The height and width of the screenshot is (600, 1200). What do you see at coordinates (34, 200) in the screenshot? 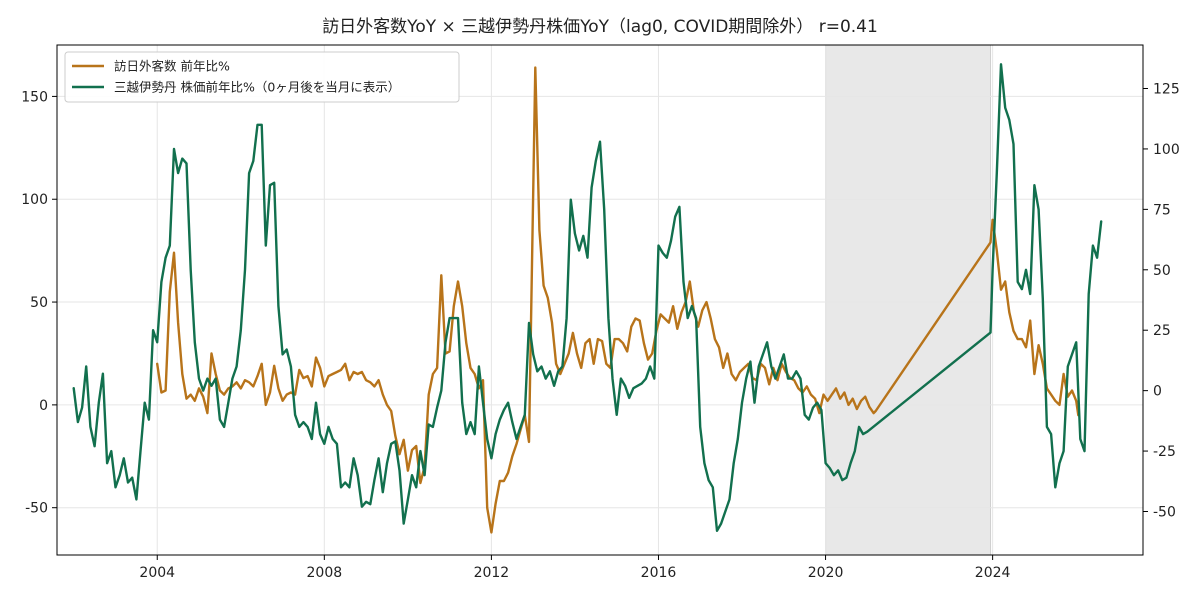
I see `y-left-tick-label: 100` at bounding box center [34, 200].